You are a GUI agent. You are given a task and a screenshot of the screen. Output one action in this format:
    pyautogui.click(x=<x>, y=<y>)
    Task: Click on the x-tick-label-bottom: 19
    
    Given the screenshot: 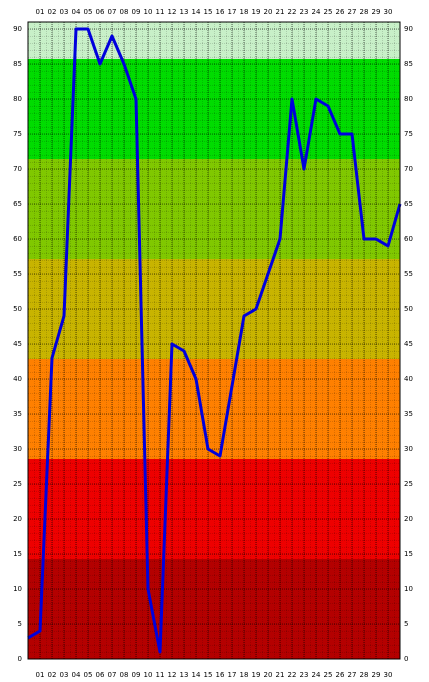 What is the action you would take?
    pyautogui.click(x=256, y=675)
    